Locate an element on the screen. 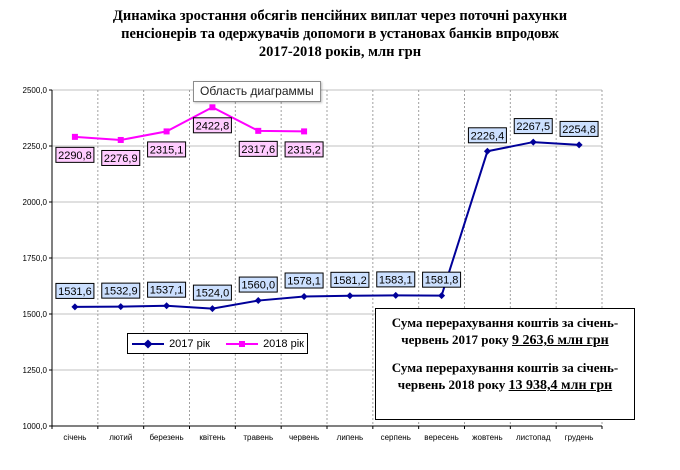  data-label: 2254,8 is located at coordinates (579, 130).